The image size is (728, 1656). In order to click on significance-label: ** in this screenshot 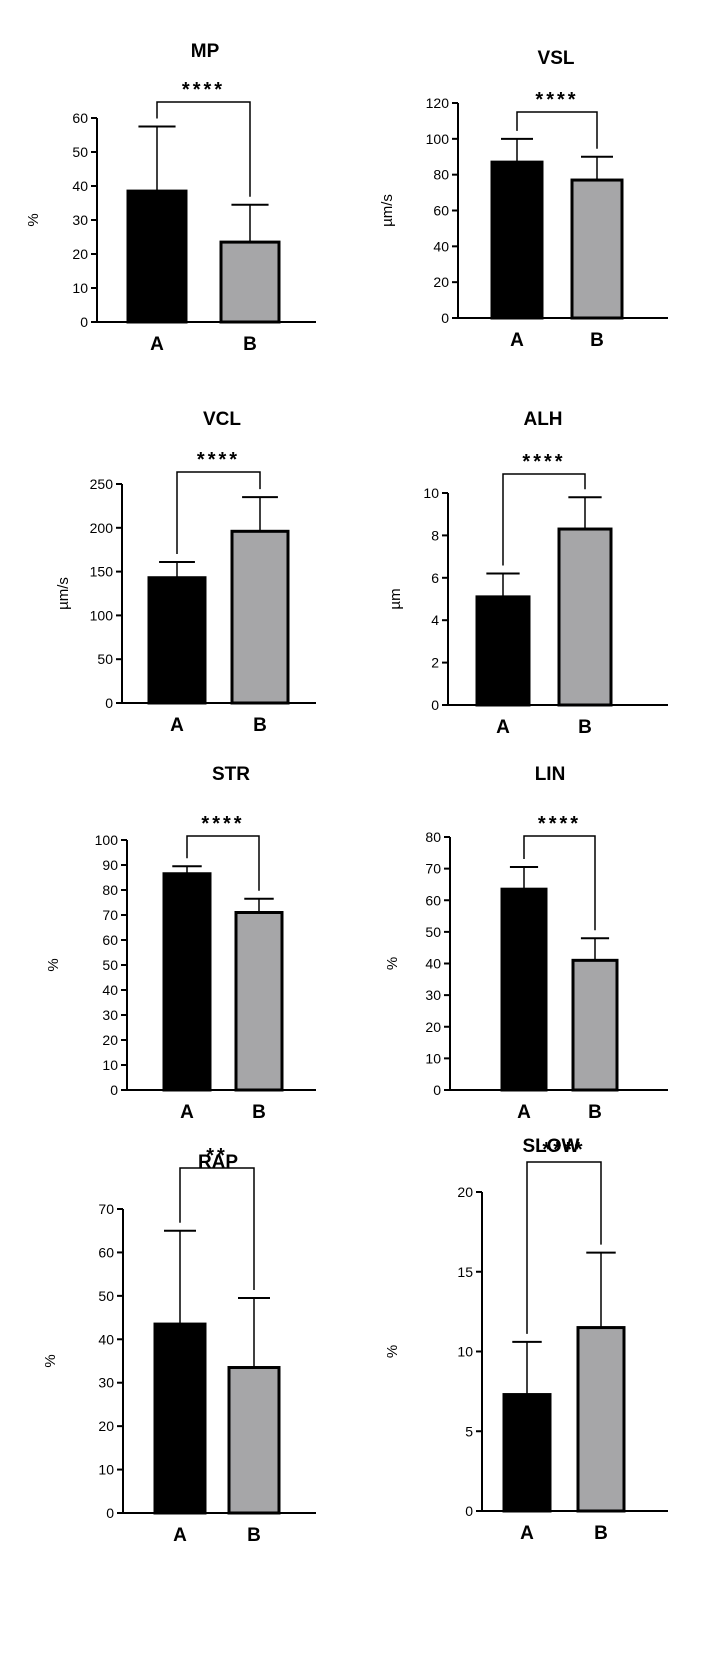, I will do `click(217, 1156)`.